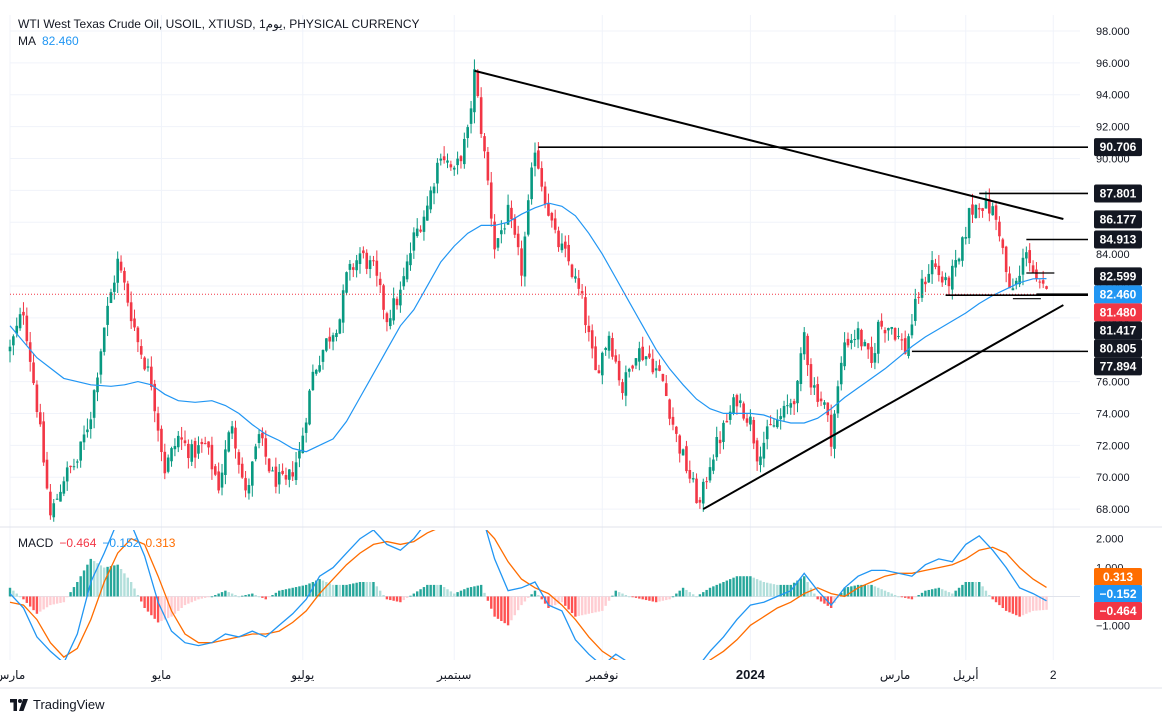  What do you see at coordinates (57, 704) in the screenshot?
I see `tradingview-brand: TradingView` at bounding box center [57, 704].